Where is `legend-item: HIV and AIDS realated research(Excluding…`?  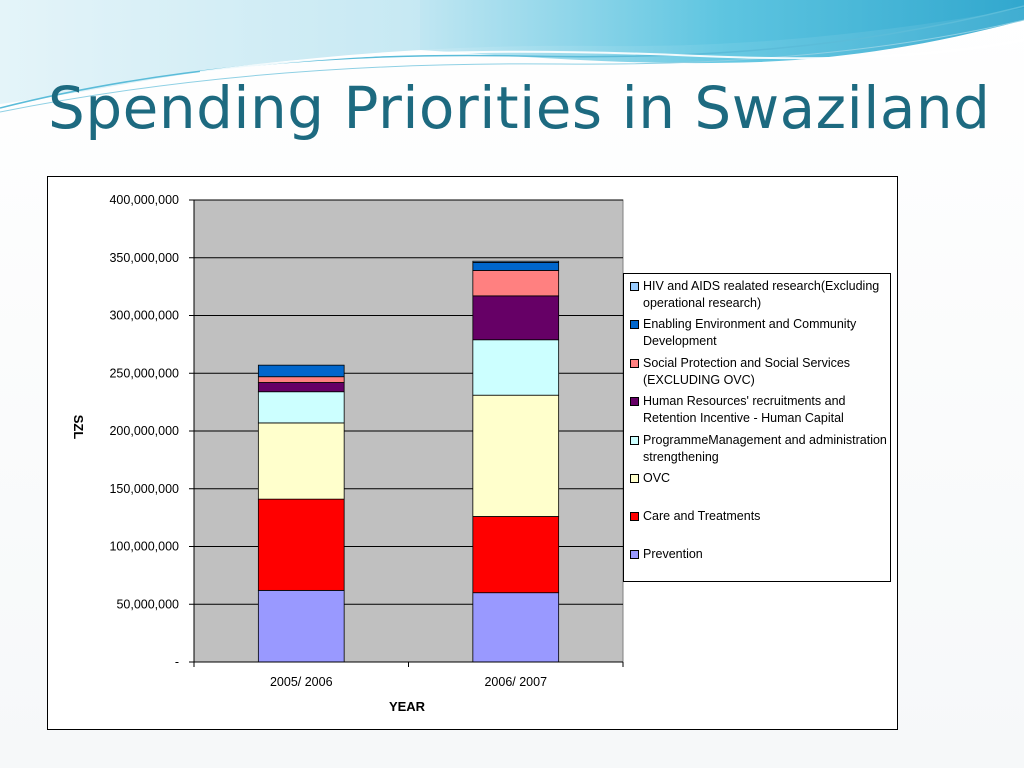
legend-item: HIV and AIDS realated research(Excluding… is located at coordinates (761, 295).